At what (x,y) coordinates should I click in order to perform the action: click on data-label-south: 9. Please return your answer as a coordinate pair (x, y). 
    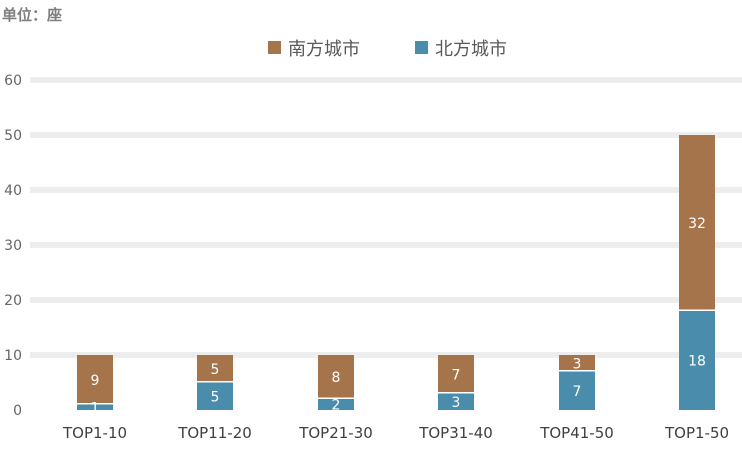
    Looking at the image, I should click on (95, 381).